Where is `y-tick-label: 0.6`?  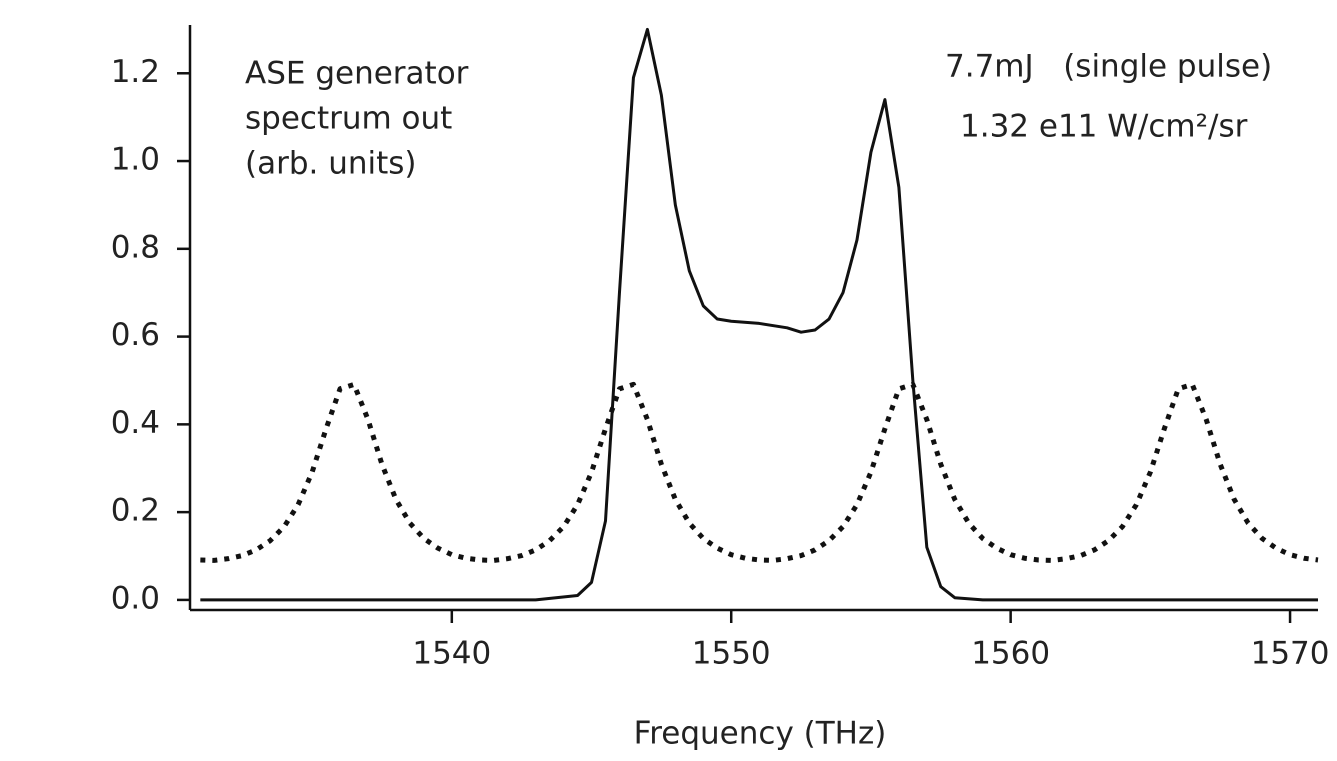
y-tick-label: 0.6 is located at coordinates (135, 335).